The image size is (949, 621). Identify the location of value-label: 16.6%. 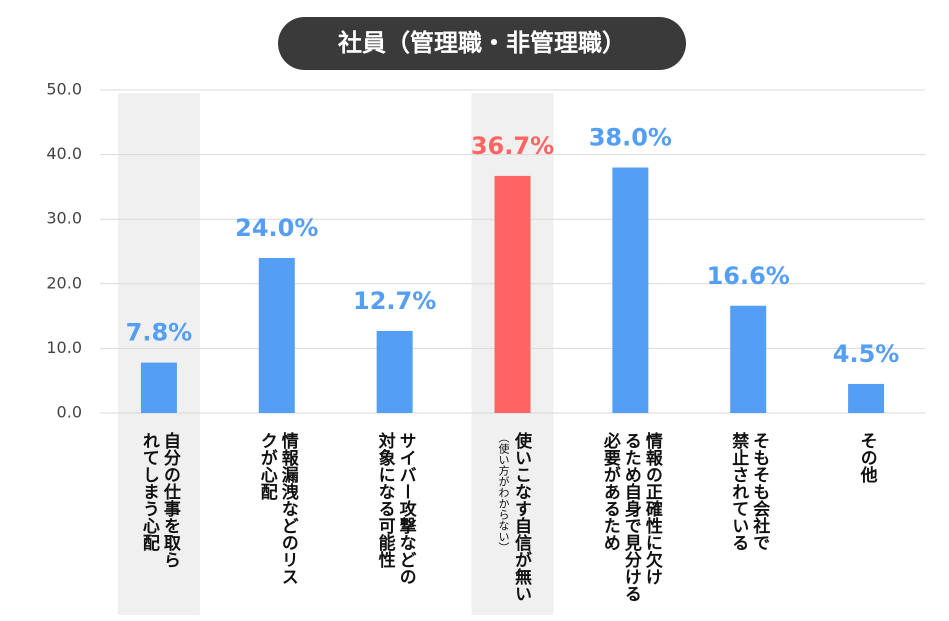
(748, 276).